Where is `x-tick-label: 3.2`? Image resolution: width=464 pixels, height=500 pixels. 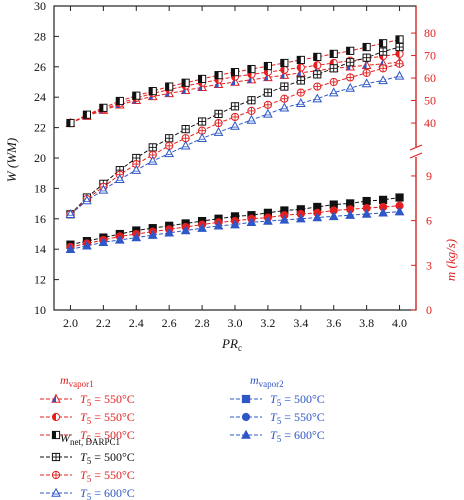 x-tick-label: 3.2 is located at coordinates (267, 323).